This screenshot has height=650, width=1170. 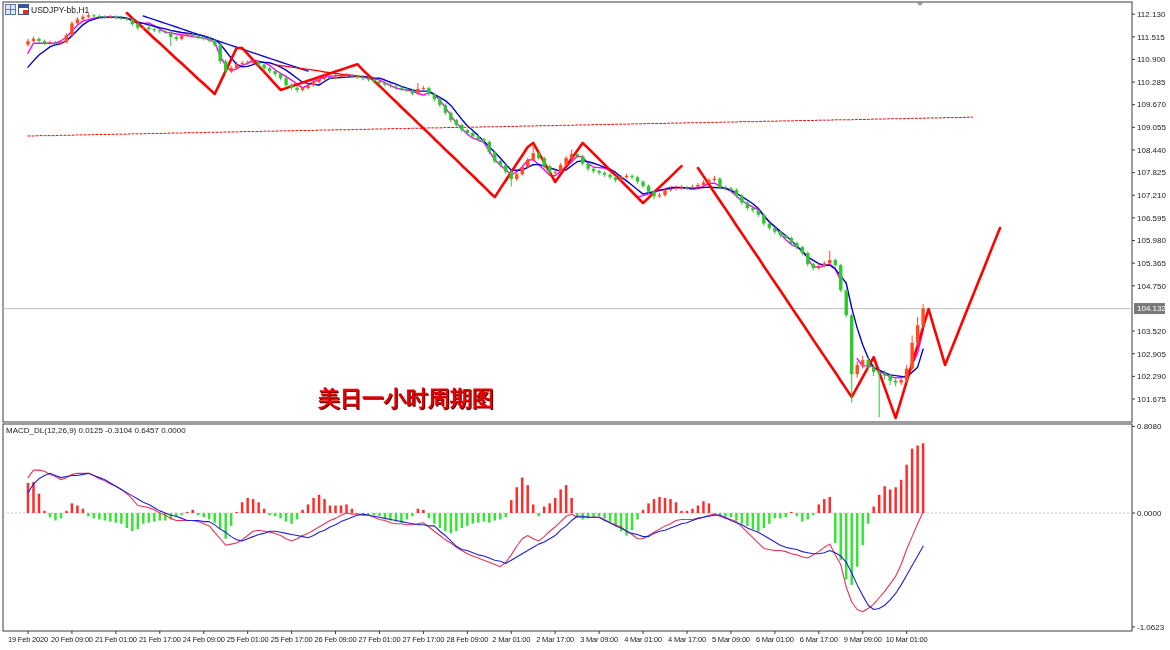 What do you see at coordinates (1151, 60) in the screenshot?
I see `y-tick-label: 110.900` at bounding box center [1151, 60].